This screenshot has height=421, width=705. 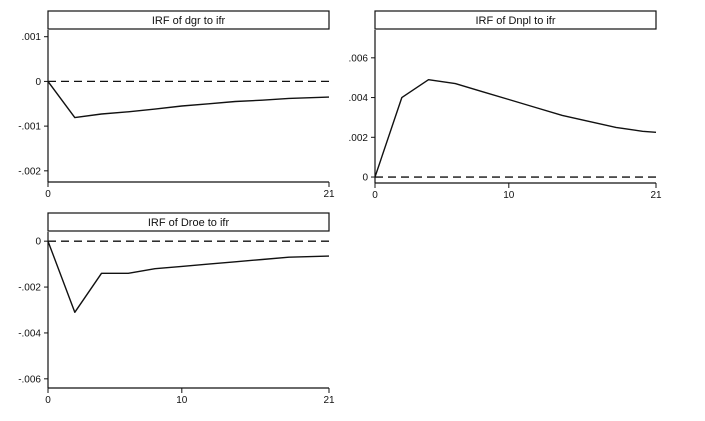 I want to click on y-tick-label: -.006, so click(x=29, y=379).